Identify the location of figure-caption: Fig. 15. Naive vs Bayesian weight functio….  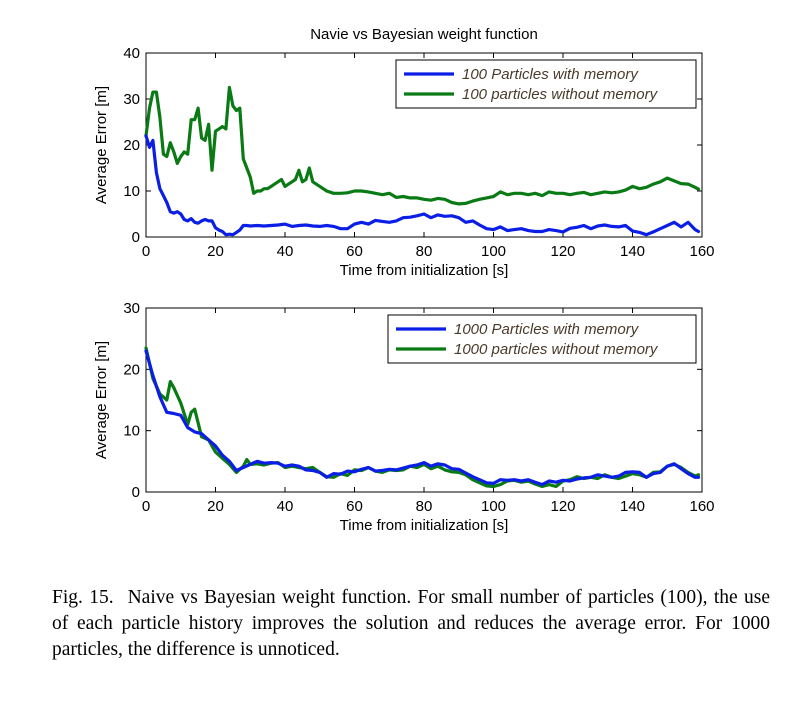
(411, 624).